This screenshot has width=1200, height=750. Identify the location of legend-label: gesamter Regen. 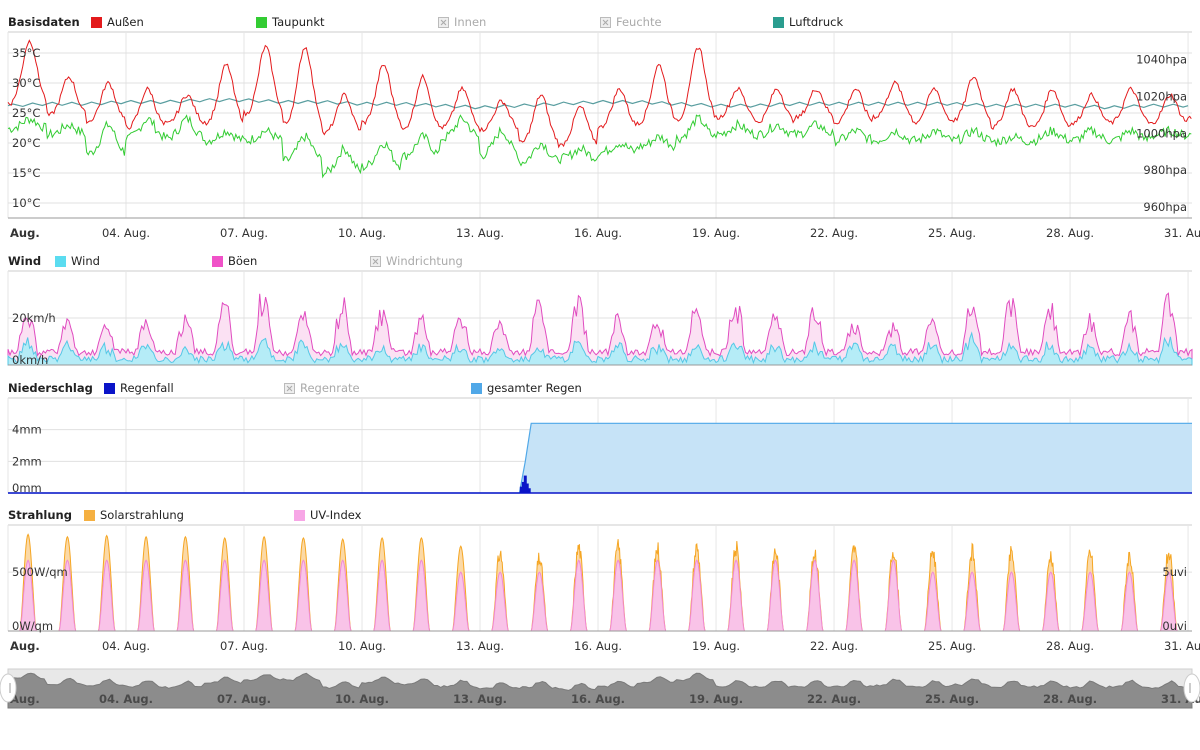
(534, 388).